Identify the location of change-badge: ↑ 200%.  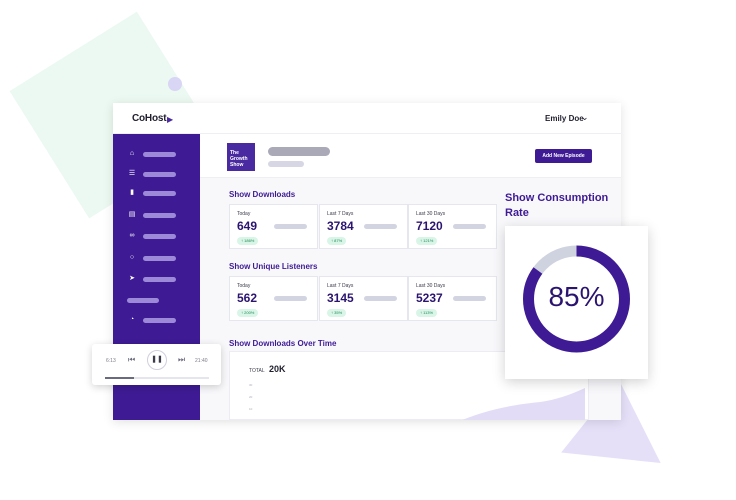
(248, 313).